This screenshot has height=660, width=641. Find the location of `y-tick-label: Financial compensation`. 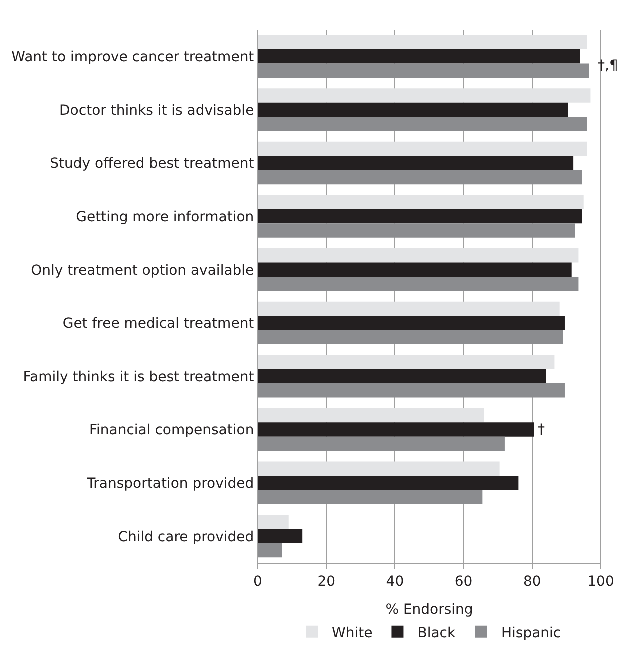

y-tick-label: Financial compensation is located at coordinates (171, 430).